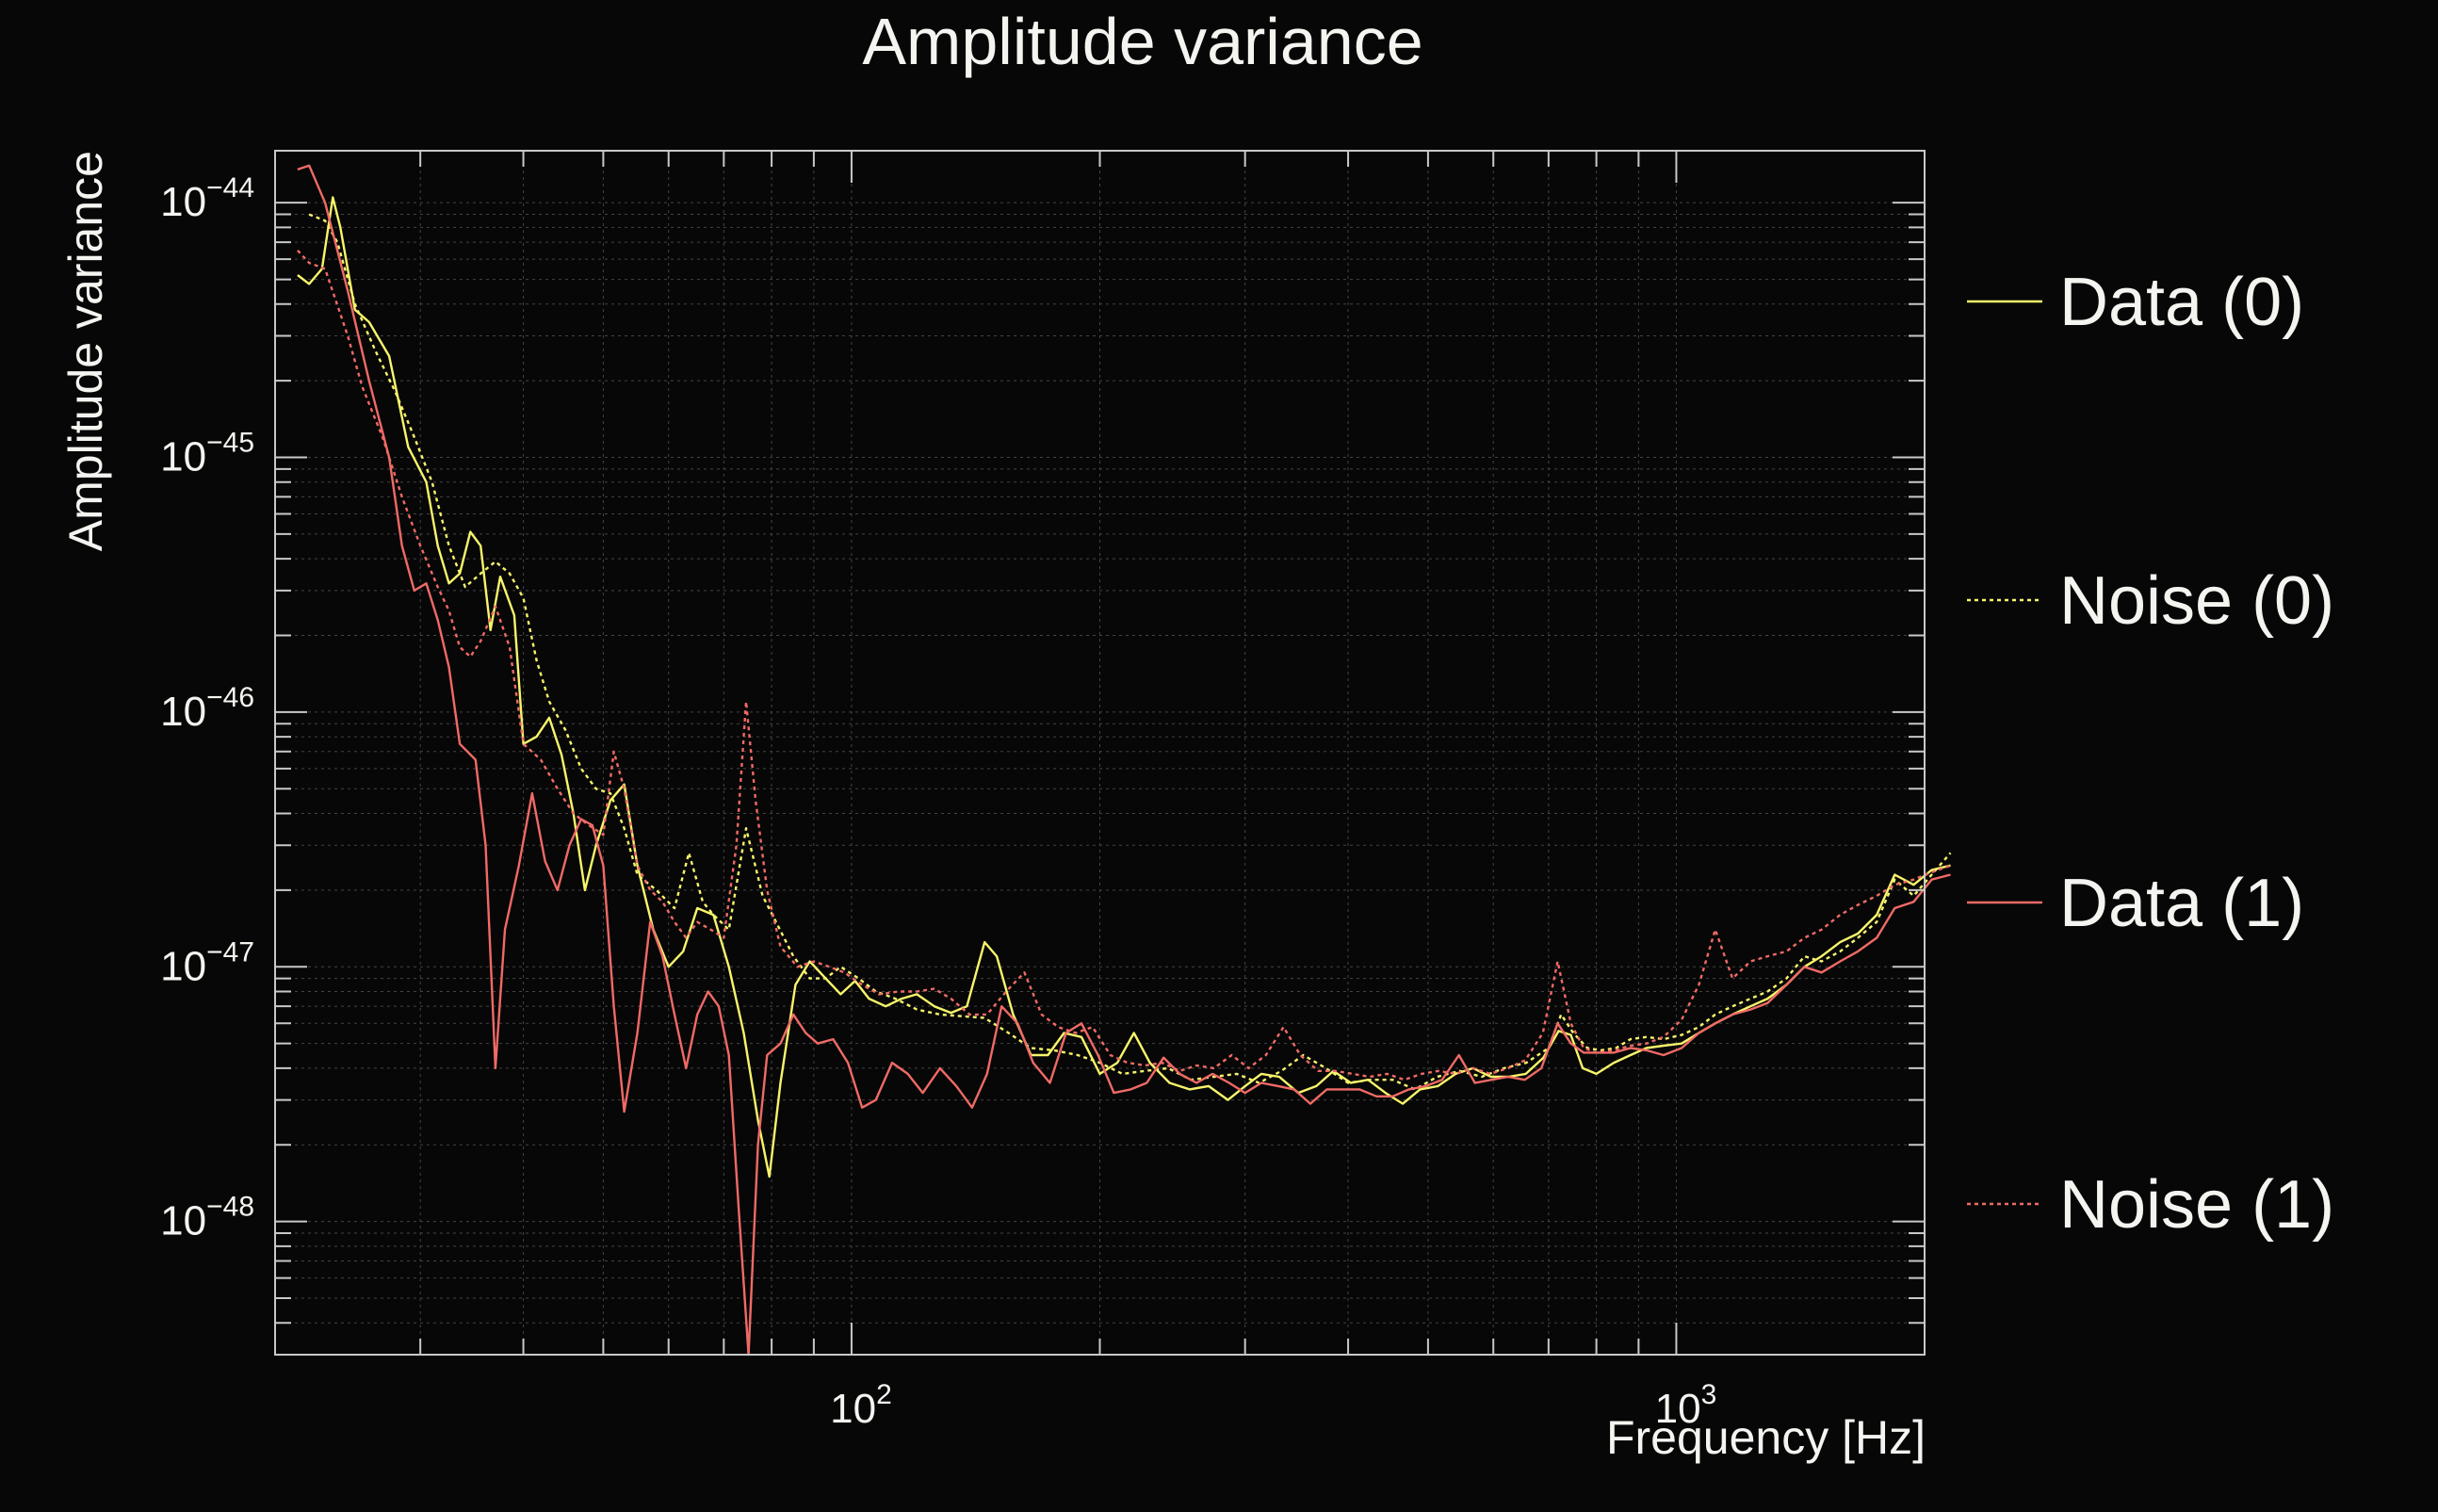  Describe the element at coordinates (1766, 1437) in the screenshot. I see `x-axis-label: Frequency [Hz]` at that location.